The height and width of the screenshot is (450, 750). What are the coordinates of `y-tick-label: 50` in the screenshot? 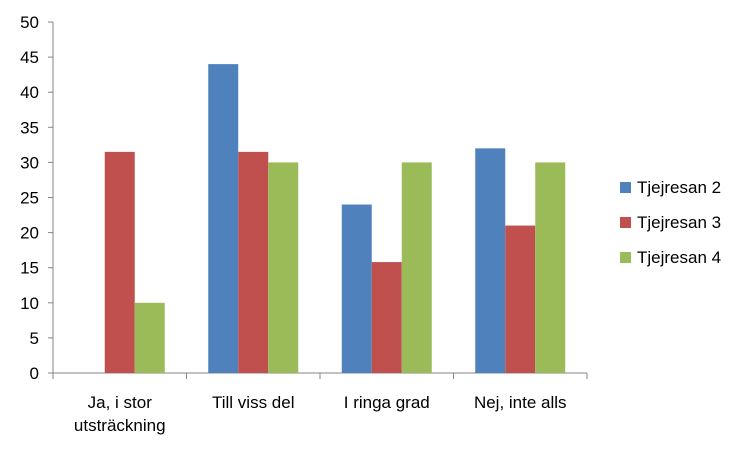 It's located at (29, 22).